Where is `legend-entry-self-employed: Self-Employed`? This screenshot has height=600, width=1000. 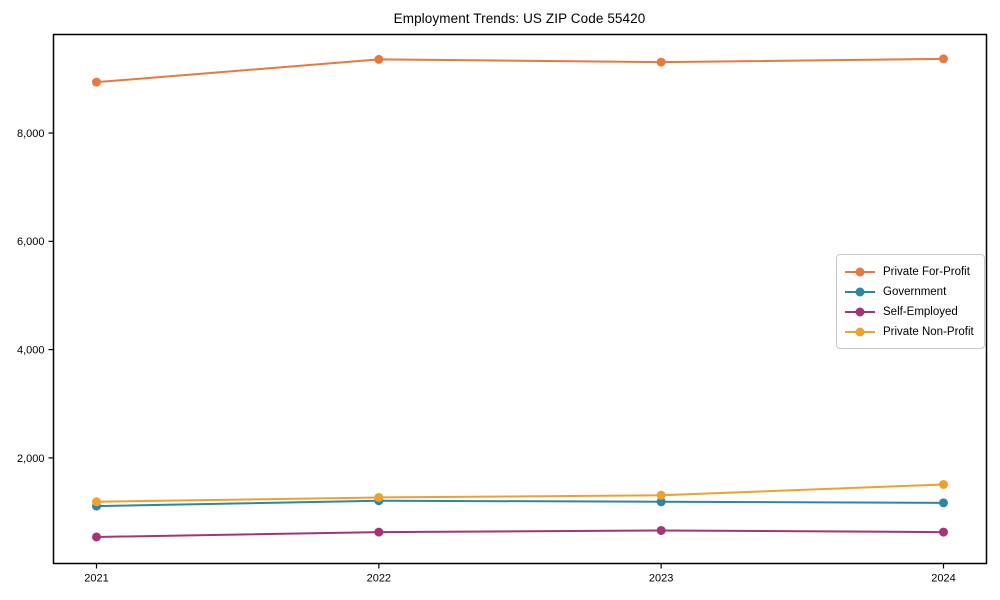 legend-entry-self-employed: Self-Employed is located at coordinates (909, 311).